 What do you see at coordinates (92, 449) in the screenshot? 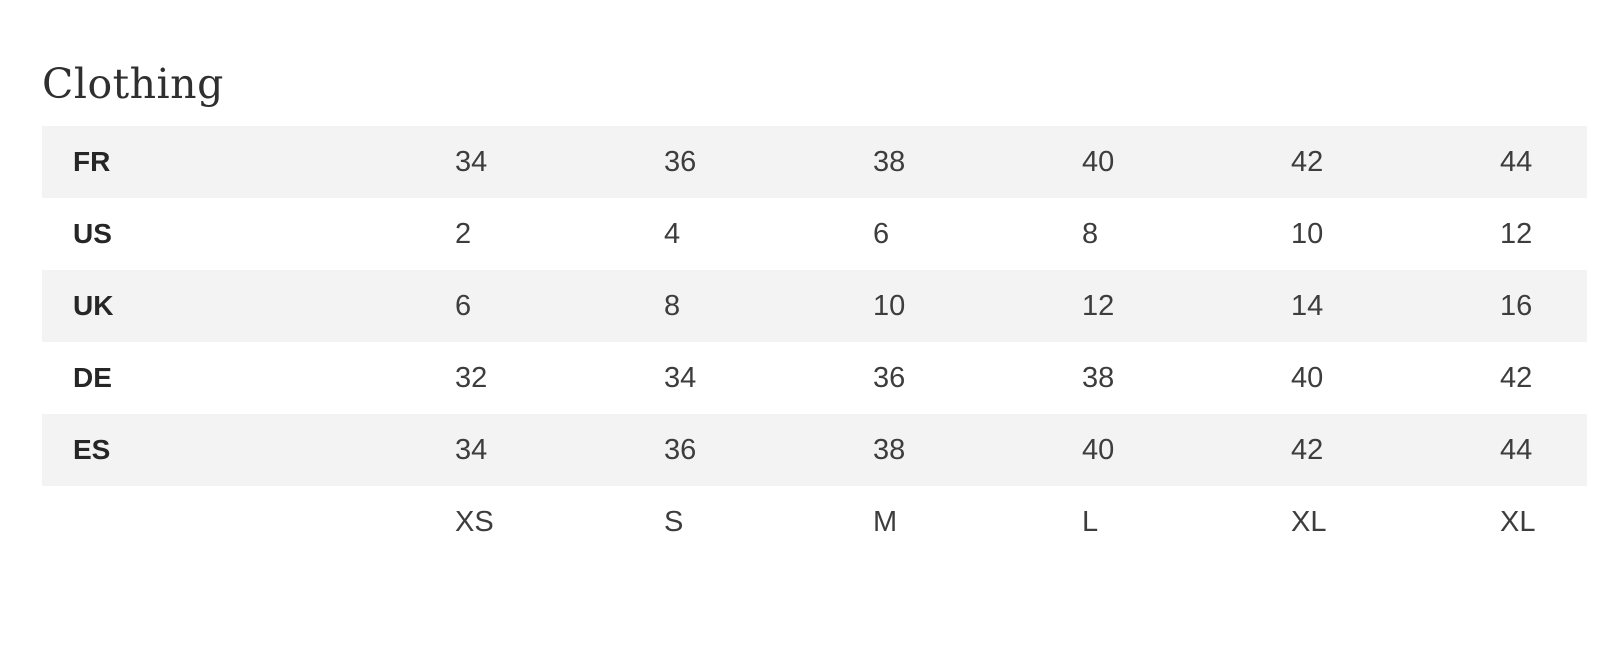
I see `row-label: ES` at bounding box center [92, 449].